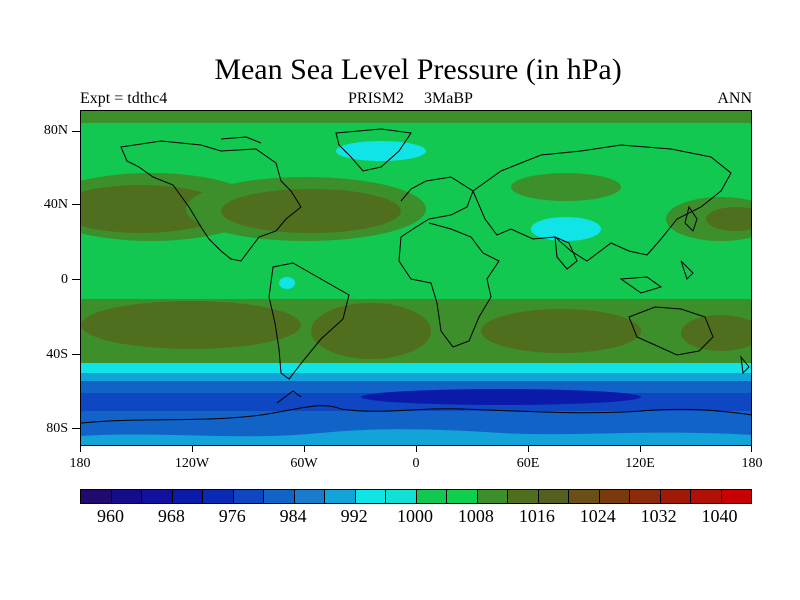 The height and width of the screenshot is (600, 800). Describe the element at coordinates (232, 516) in the screenshot. I see `colorbar-label: 976` at that location.